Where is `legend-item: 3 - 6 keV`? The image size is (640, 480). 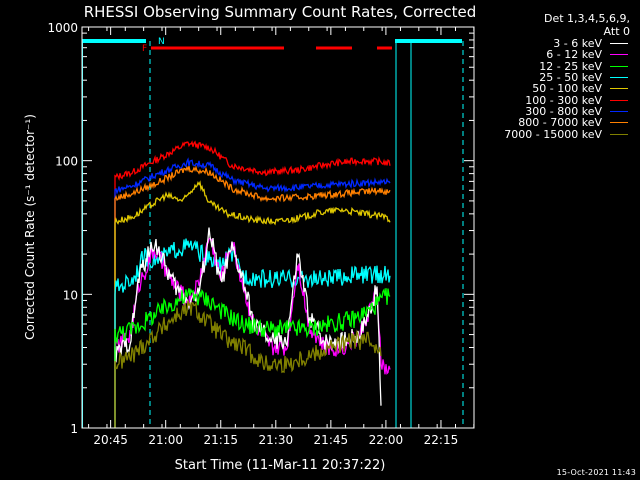 legend-item: 3 - 6 keV is located at coordinates (559, 44).